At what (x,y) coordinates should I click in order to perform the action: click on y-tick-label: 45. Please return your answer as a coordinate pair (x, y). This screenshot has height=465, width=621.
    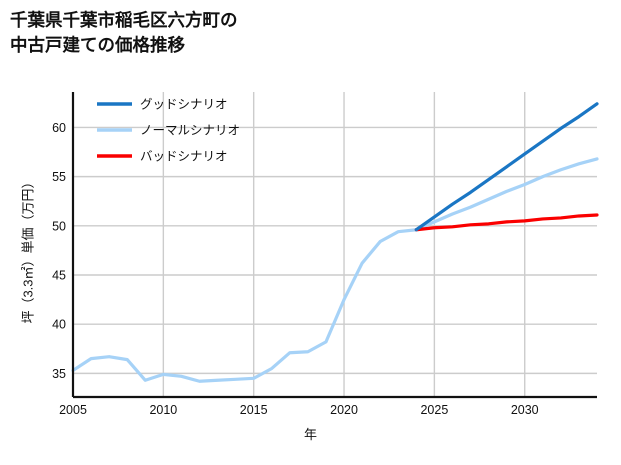
    Looking at the image, I should click on (59, 276).